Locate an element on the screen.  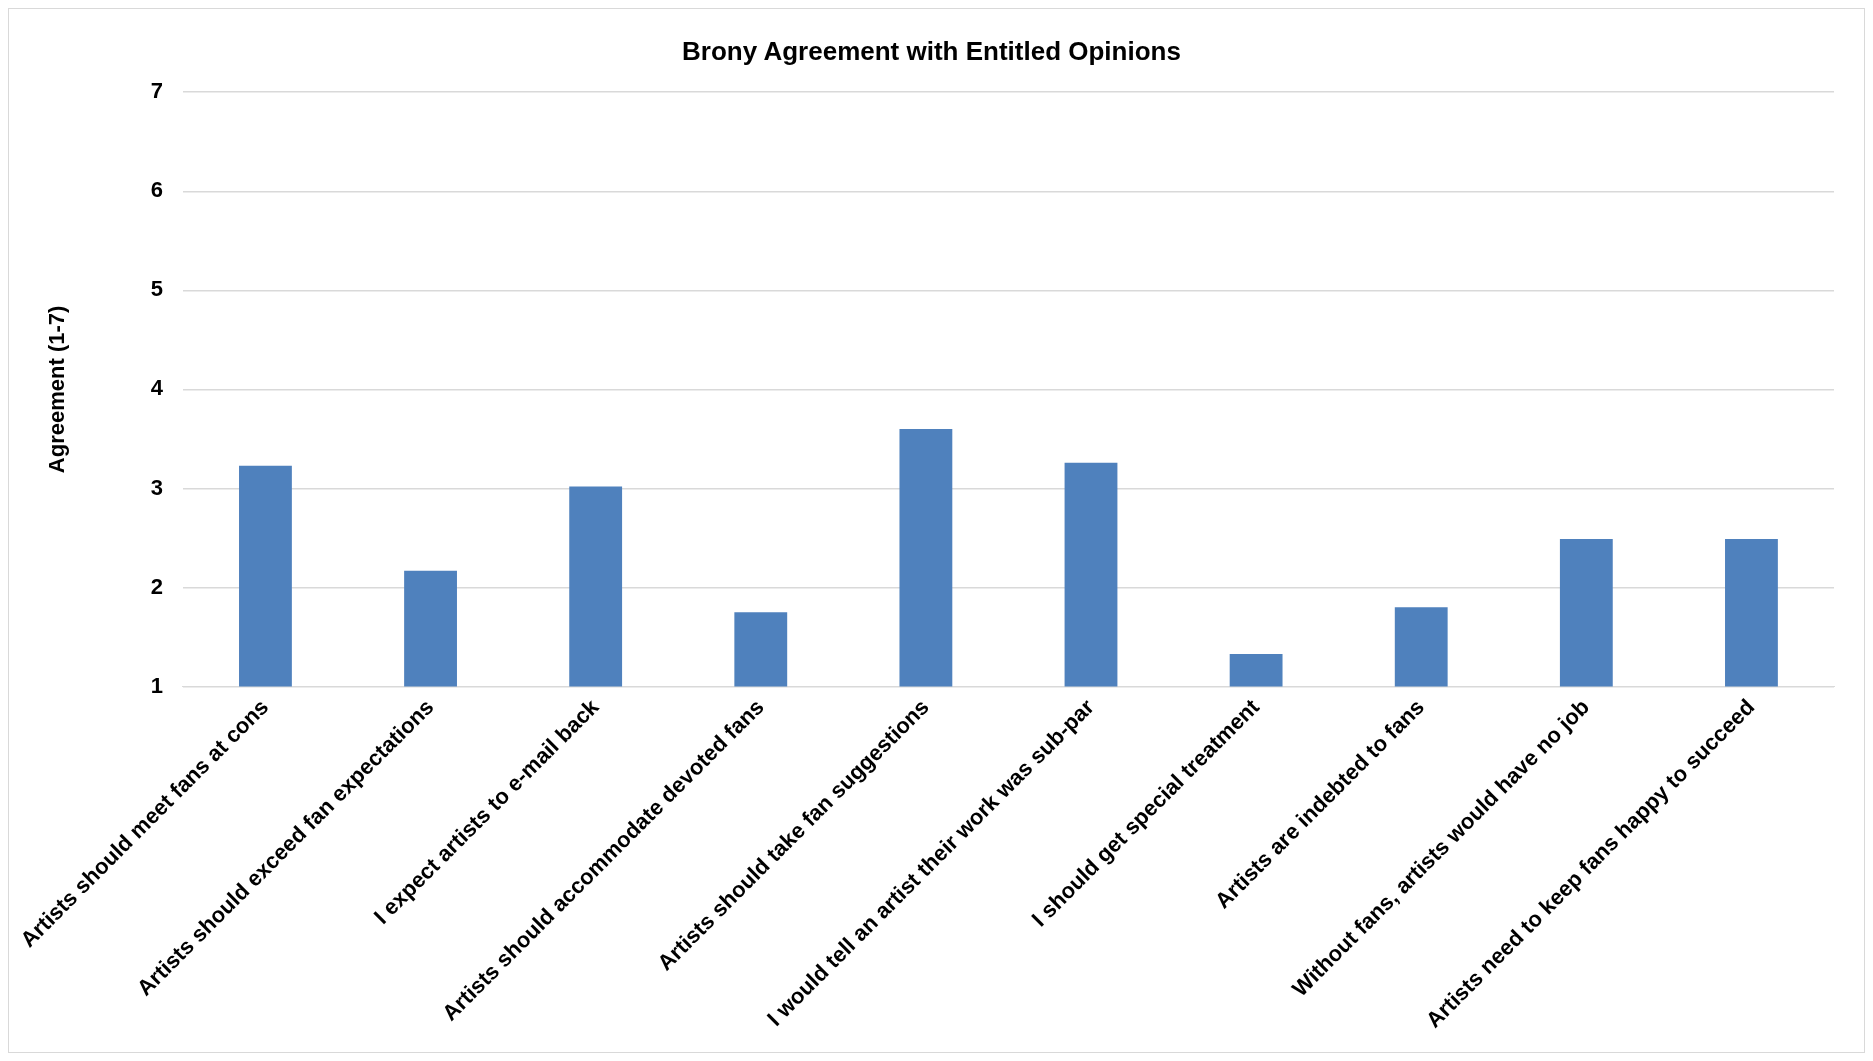
y-tick-label: 7 is located at coordinates (156, 91).